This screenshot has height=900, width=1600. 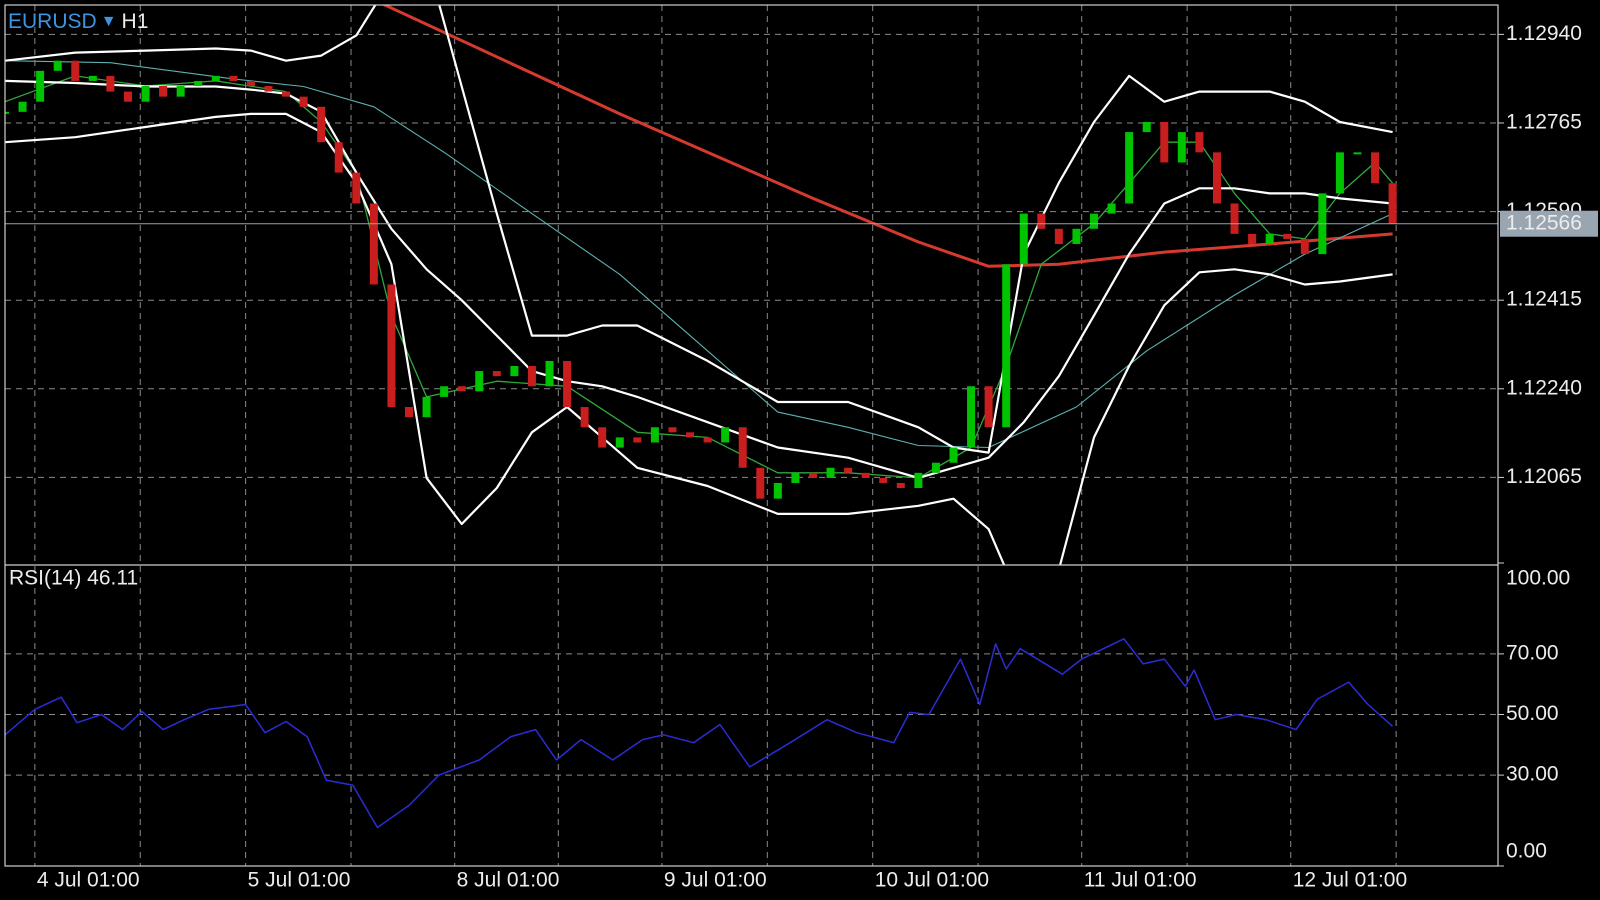 I want to click on y-tick-label: 1.12765, so click(x=1544, y=122).